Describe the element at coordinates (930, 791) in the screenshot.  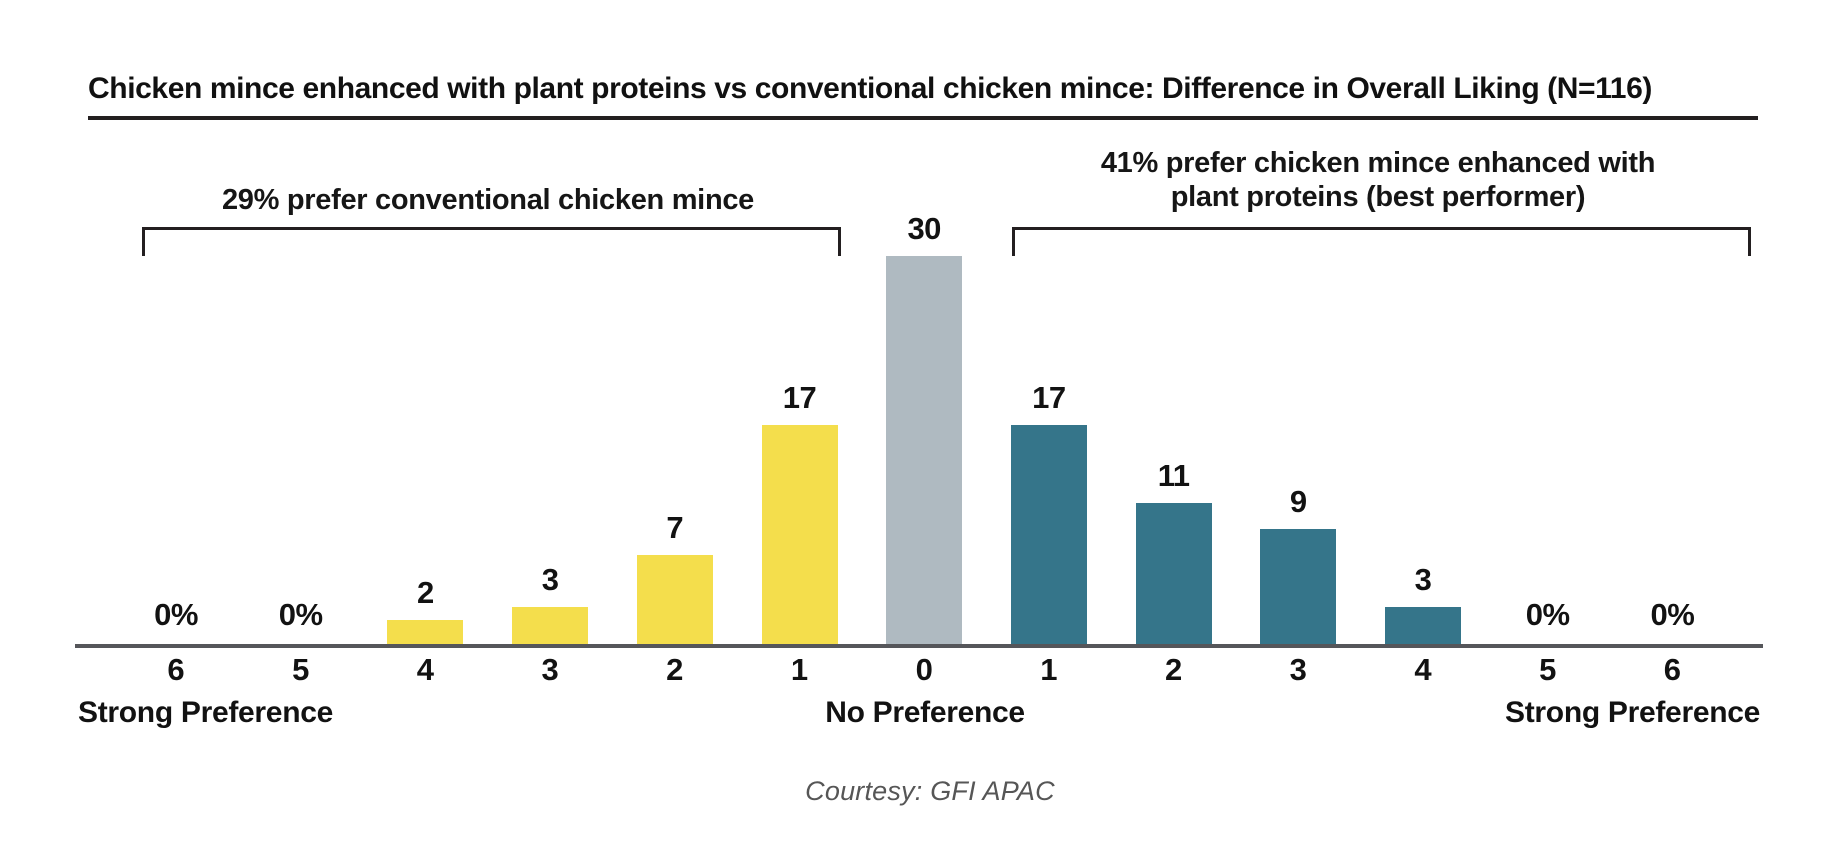
I see `caption-courtesy: Courtesy: GFI APAC` at that location.